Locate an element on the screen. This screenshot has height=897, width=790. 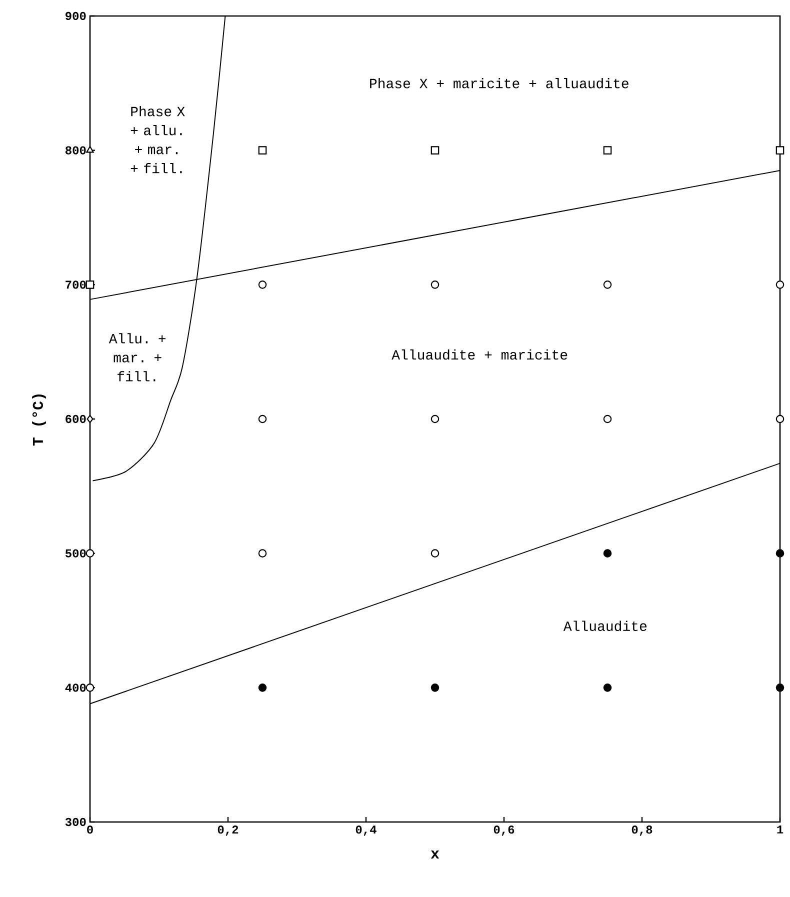
x-axis-title: x is located at coordinates (435, 854).